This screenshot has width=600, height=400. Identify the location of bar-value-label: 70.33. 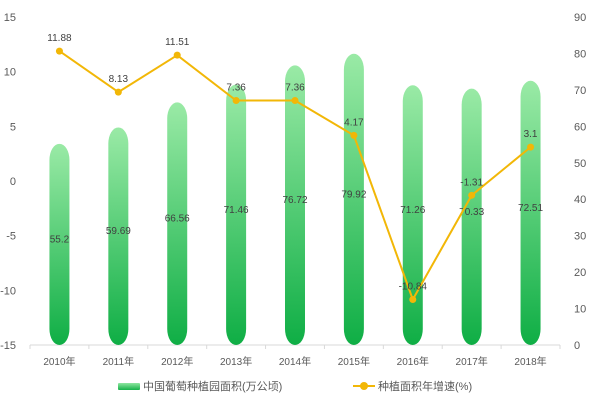
(471, 212).